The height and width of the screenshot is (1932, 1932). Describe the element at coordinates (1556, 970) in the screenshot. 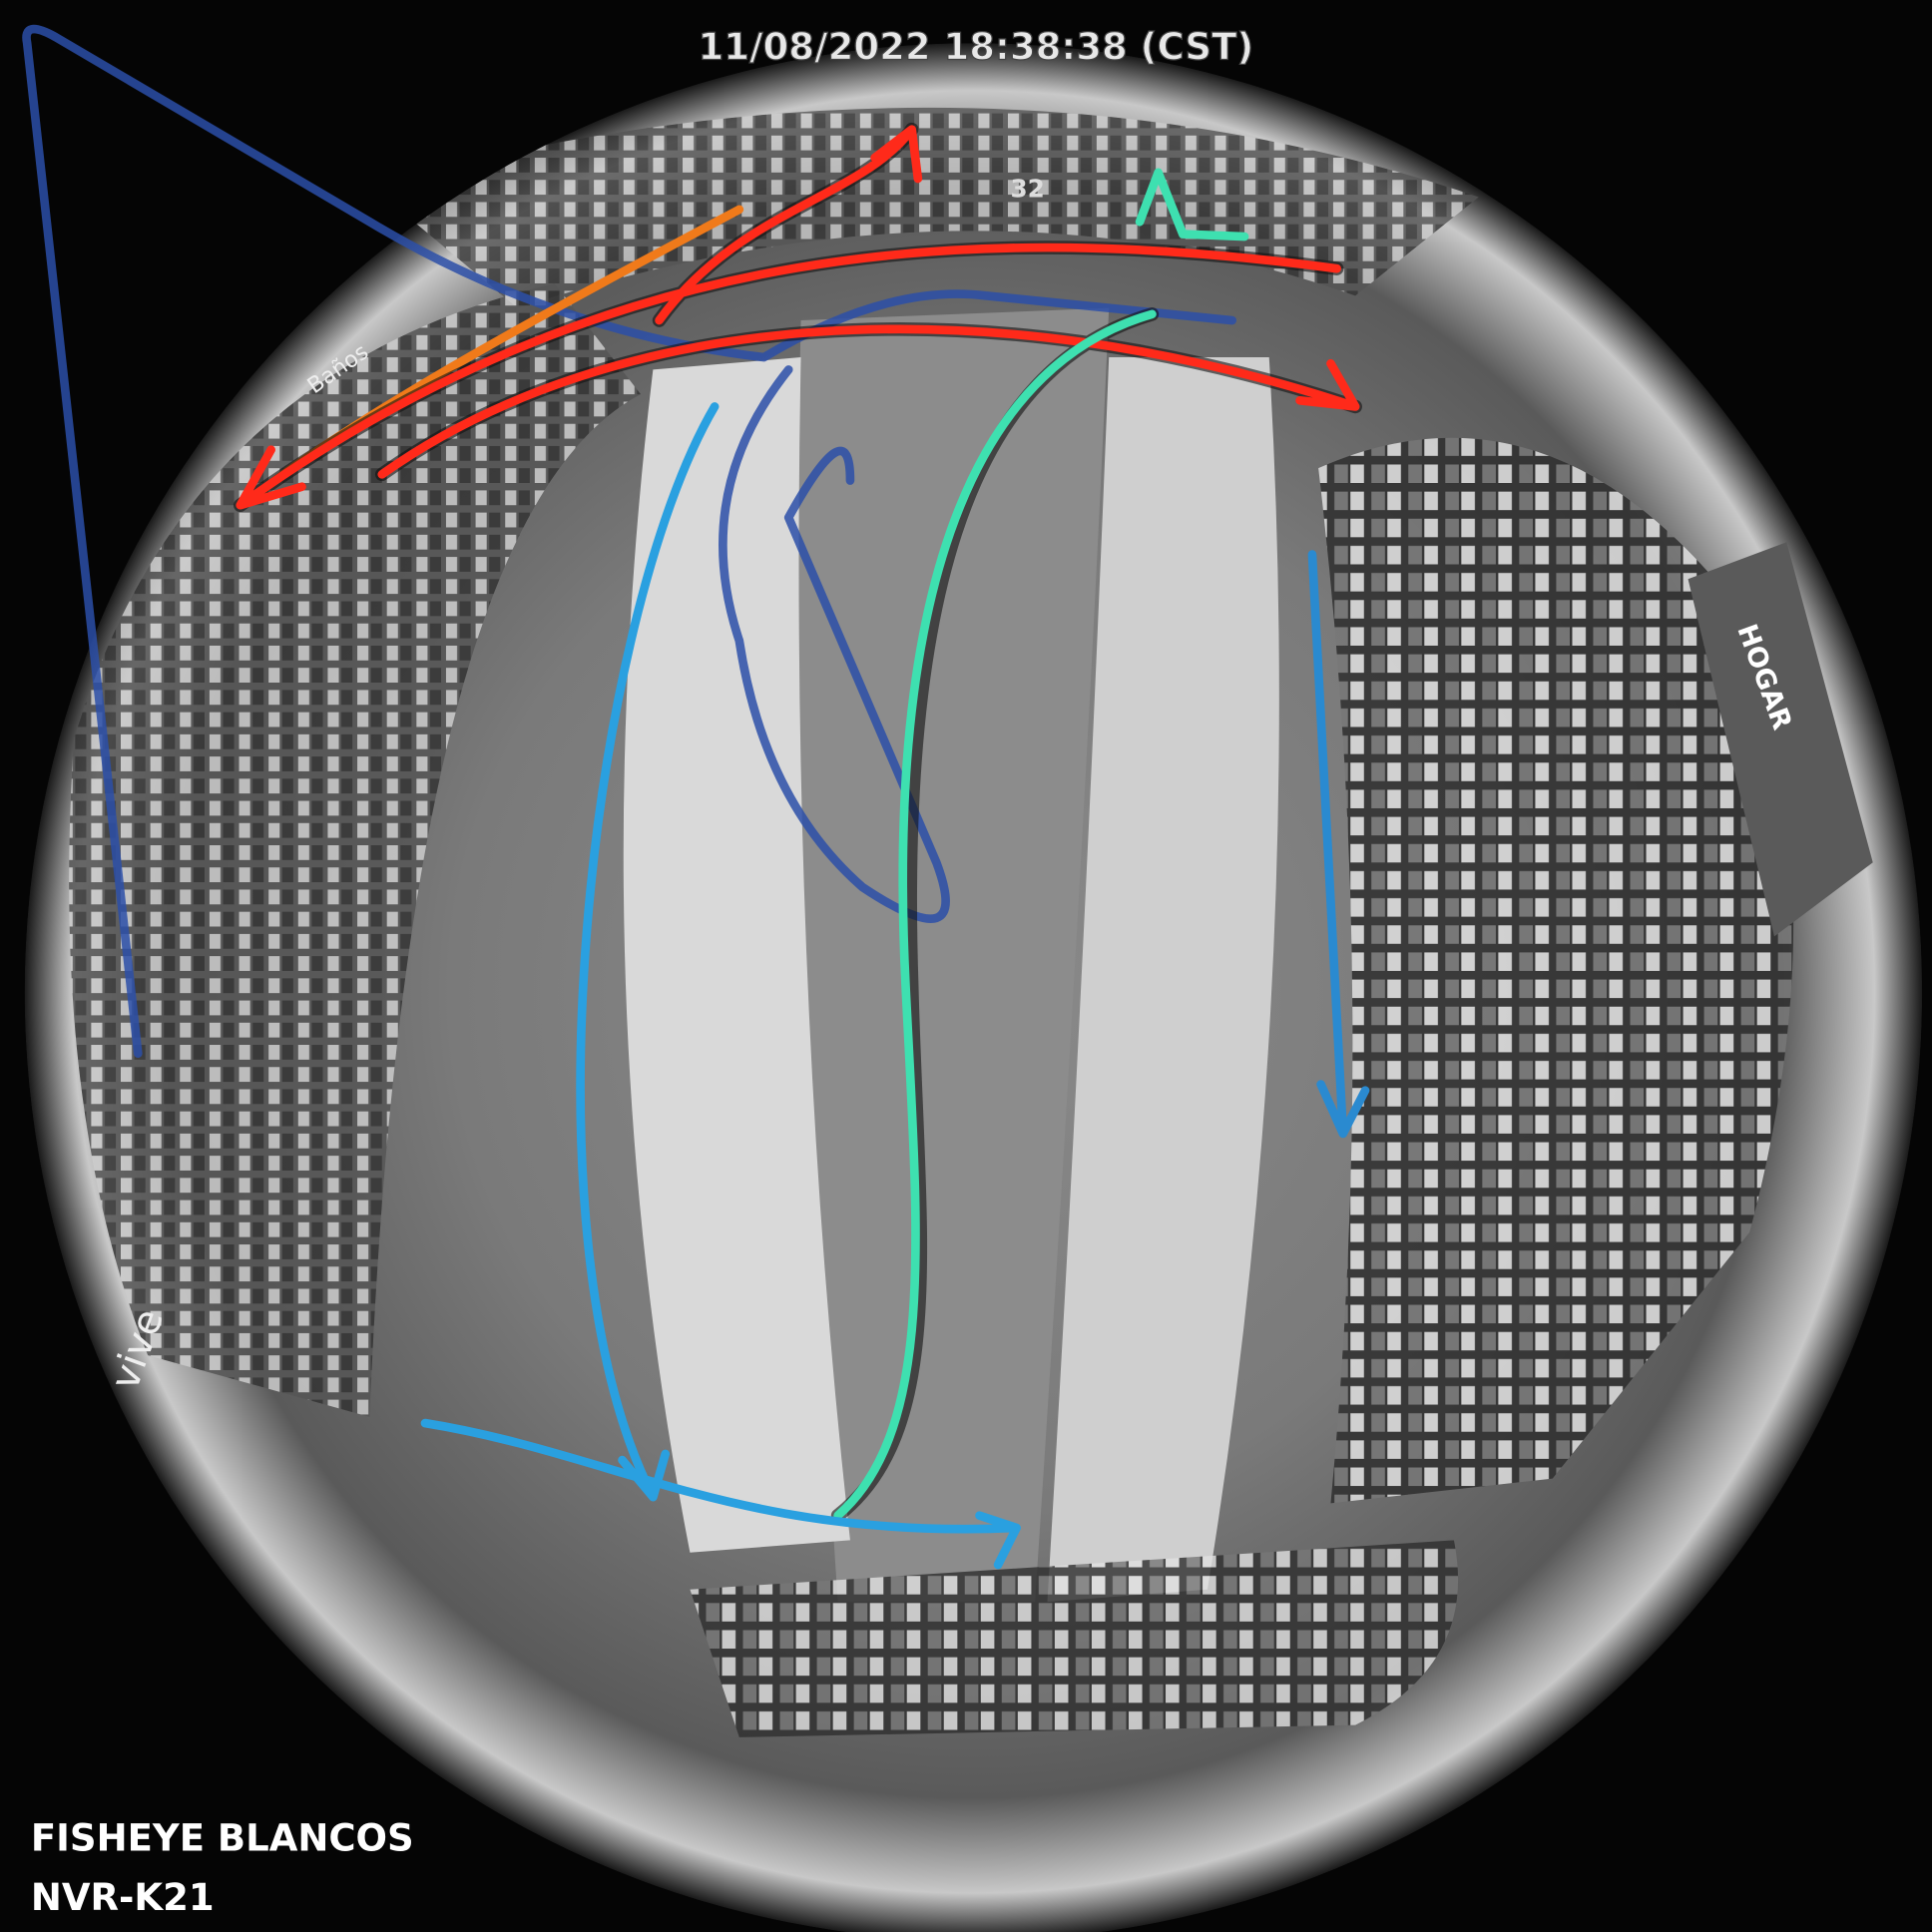

I see `right-shelves` at that location.